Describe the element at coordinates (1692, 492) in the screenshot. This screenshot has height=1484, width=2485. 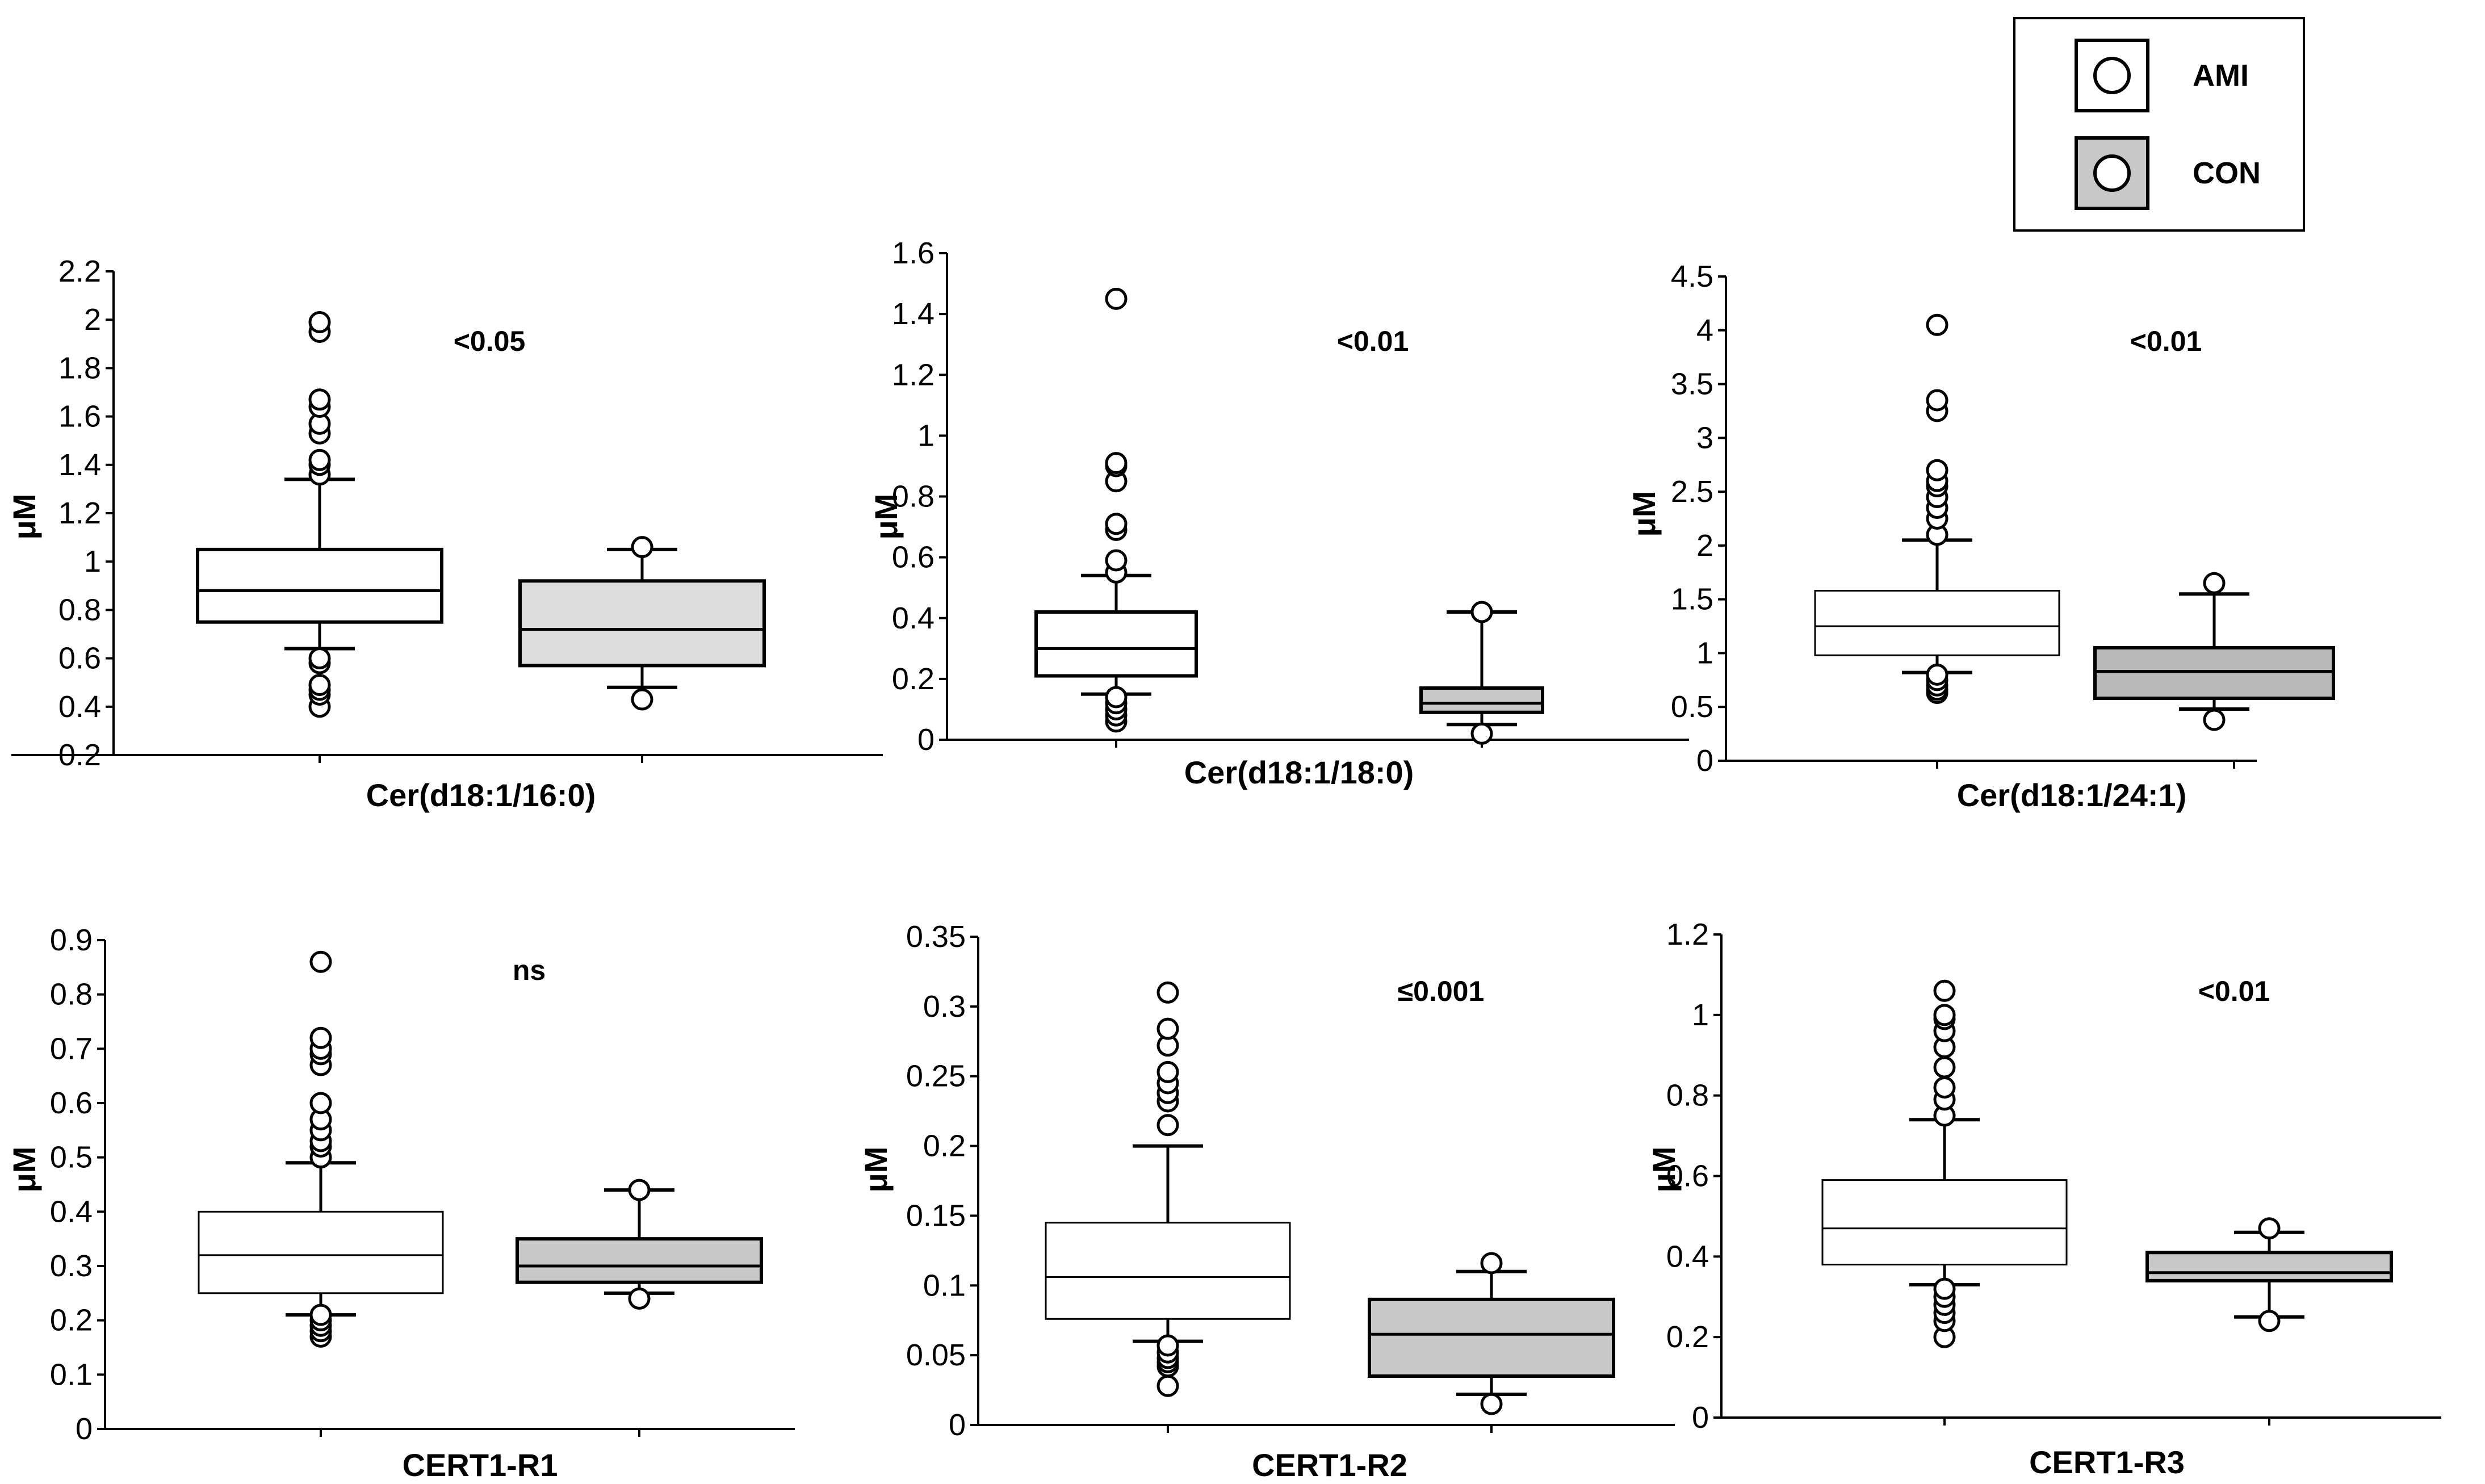
I see `y-tick-label: 2.5` at that location.